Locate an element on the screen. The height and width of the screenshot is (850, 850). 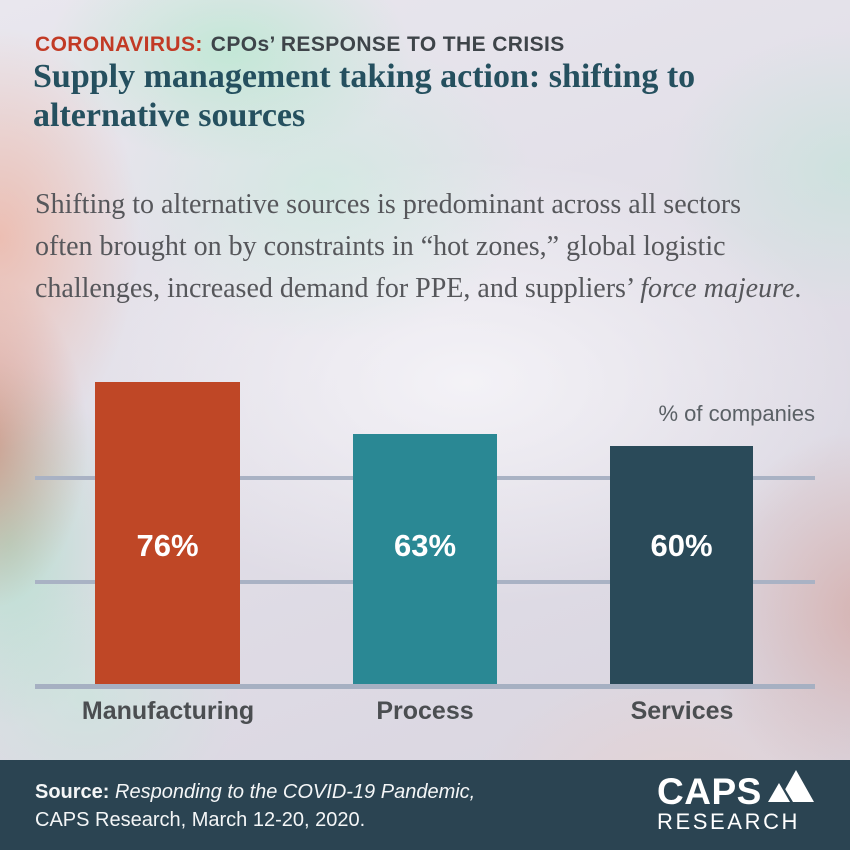
axis-baseline is located at coordinates (425, 686).